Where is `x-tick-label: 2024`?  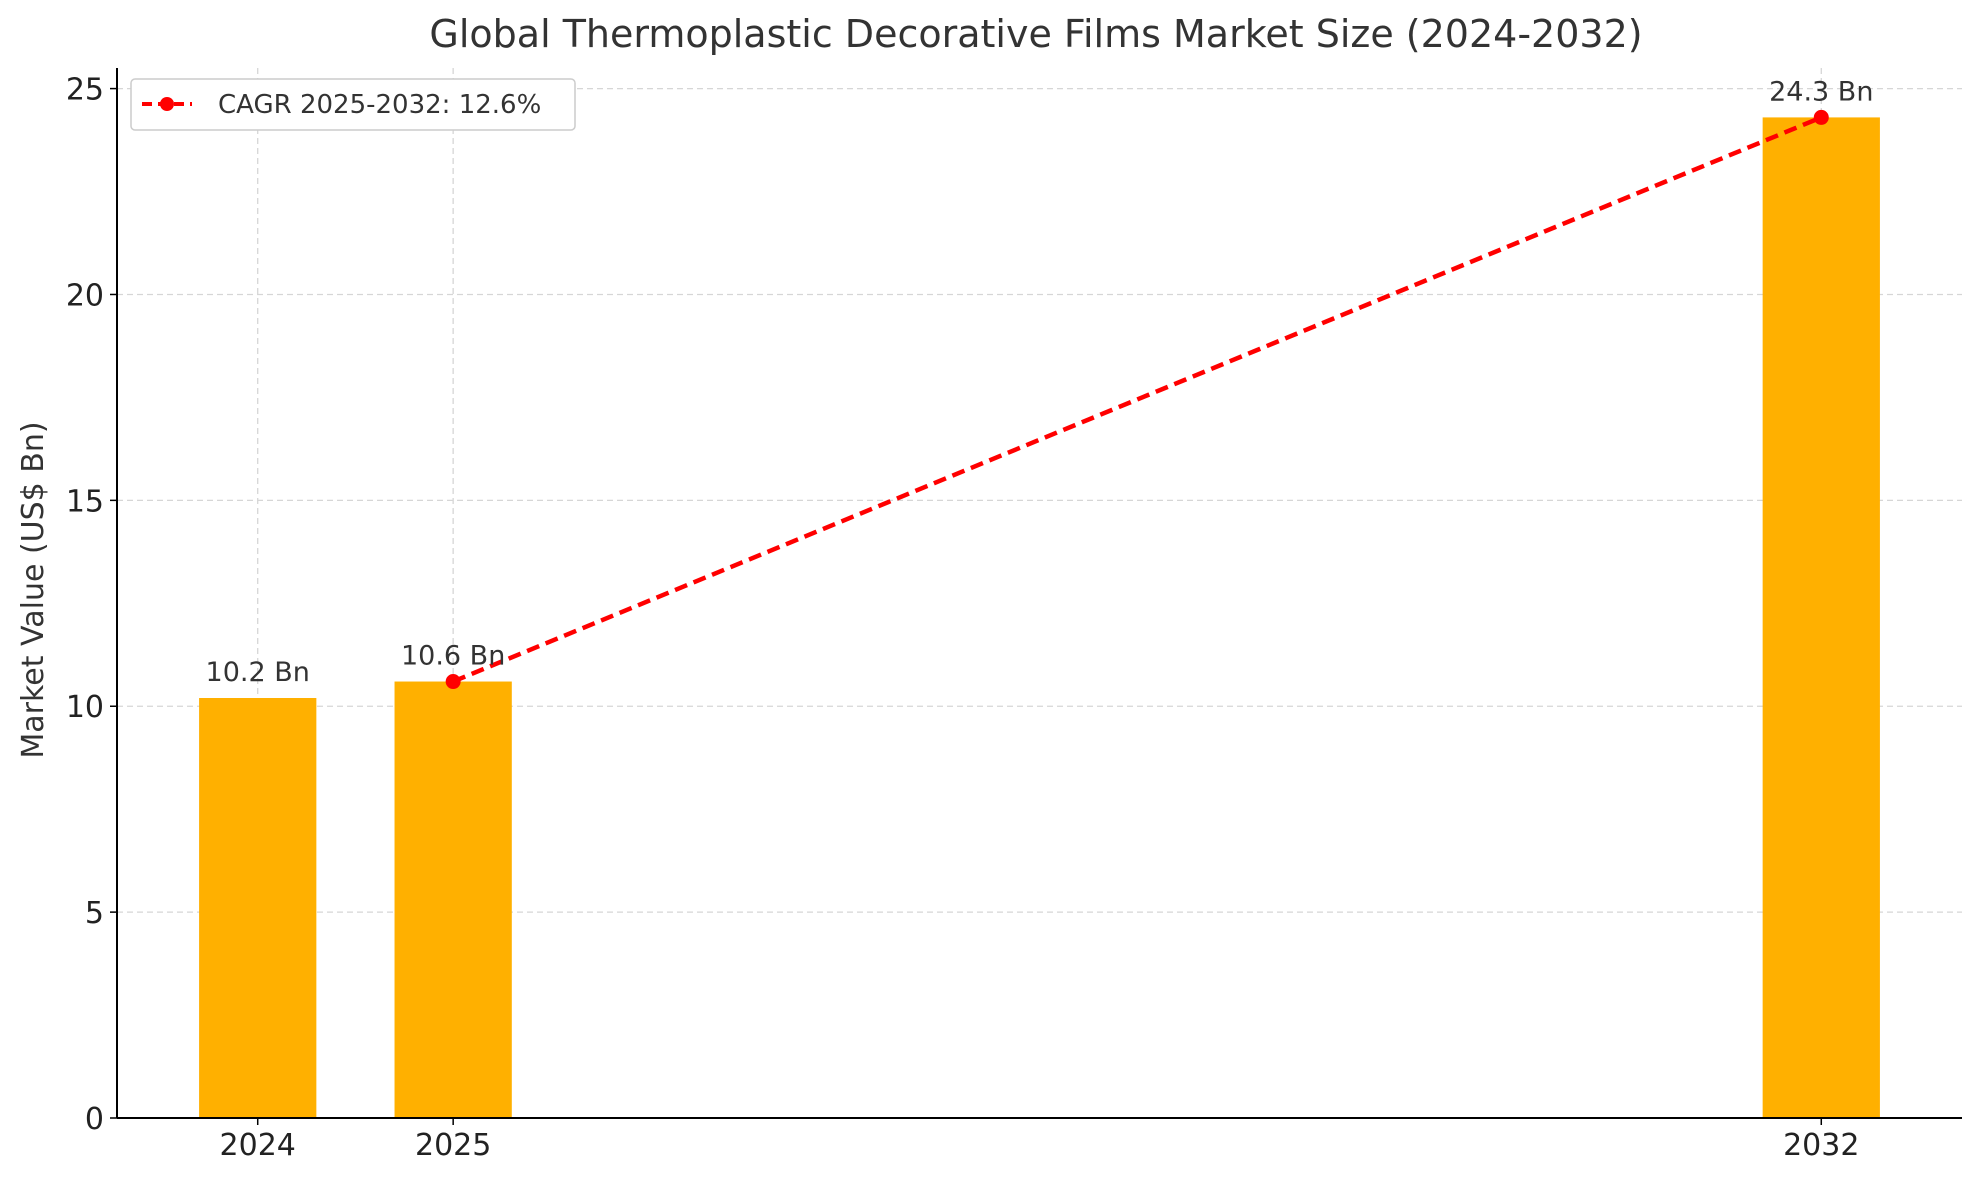 x-tick-label: 2024 is located at coordinates (258, 1145).